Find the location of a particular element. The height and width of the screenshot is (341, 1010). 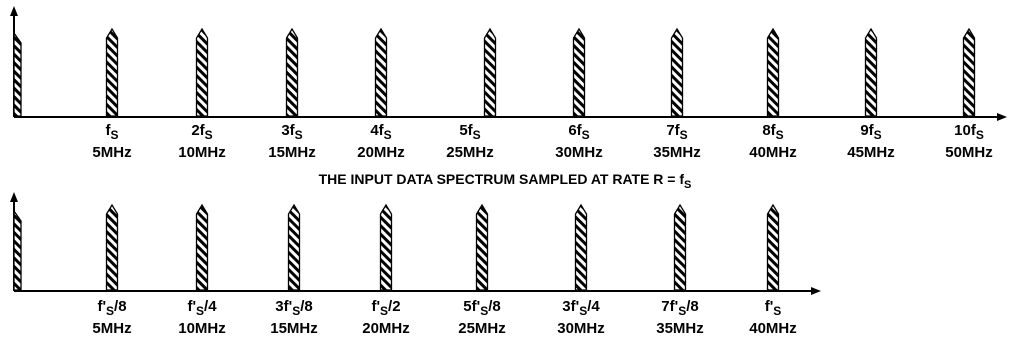

top-freq-9: 45MHz is located at coordinates (871, 152).